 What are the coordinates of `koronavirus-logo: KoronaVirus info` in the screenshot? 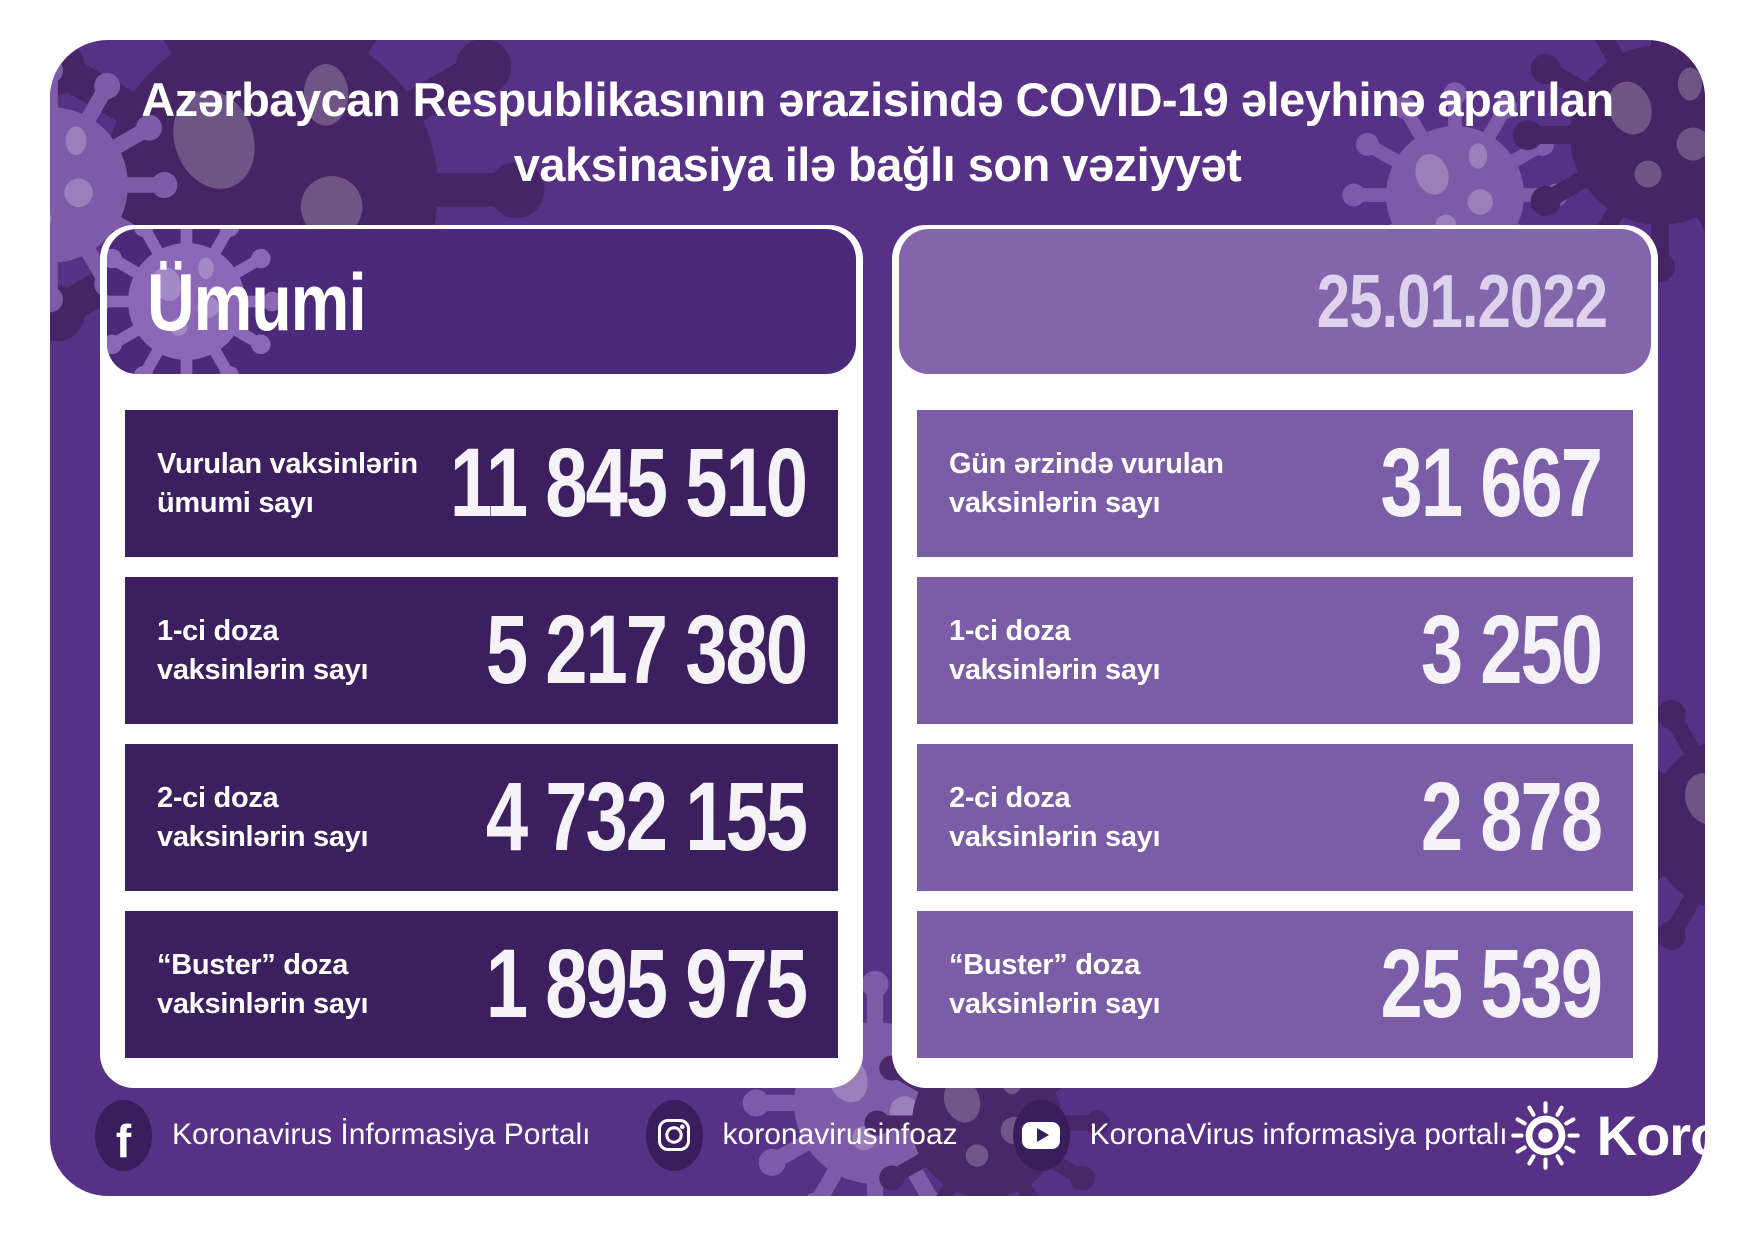 It's located at (1606, 1135).